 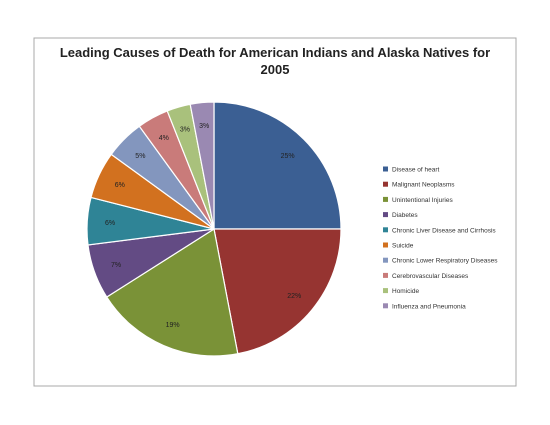 What do you see at coordinates (385, 245) in the screenshot?
I see `legend-swatch-suicide` at bounding box center [385, 245].